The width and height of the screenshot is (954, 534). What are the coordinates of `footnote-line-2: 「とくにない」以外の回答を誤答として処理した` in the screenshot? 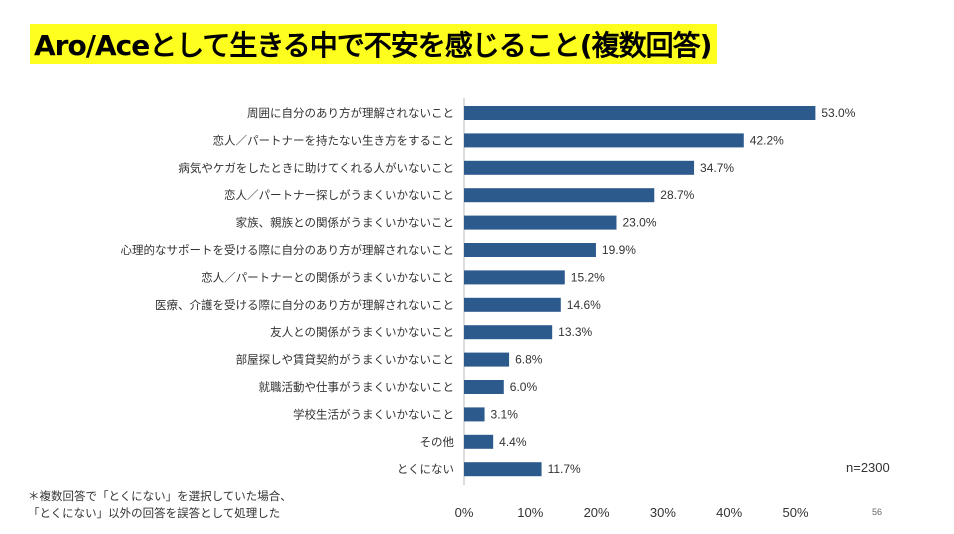 It's located at (154, 513).